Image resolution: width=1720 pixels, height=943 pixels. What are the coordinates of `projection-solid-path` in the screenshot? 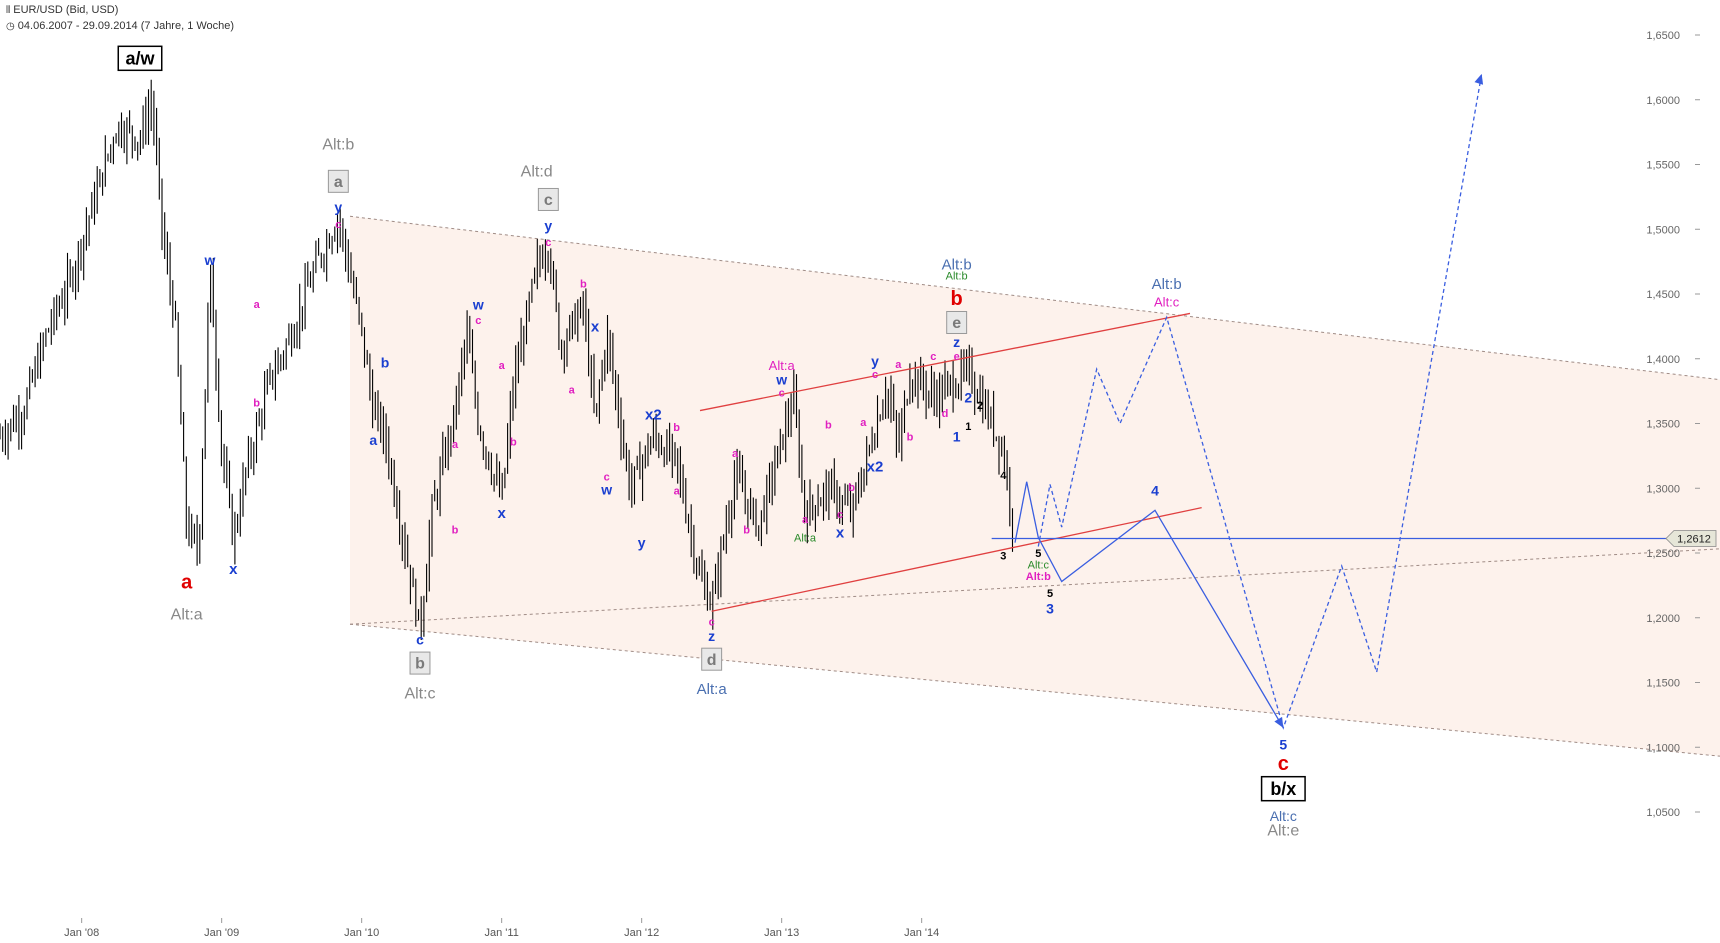 It's located at (1149, 605).